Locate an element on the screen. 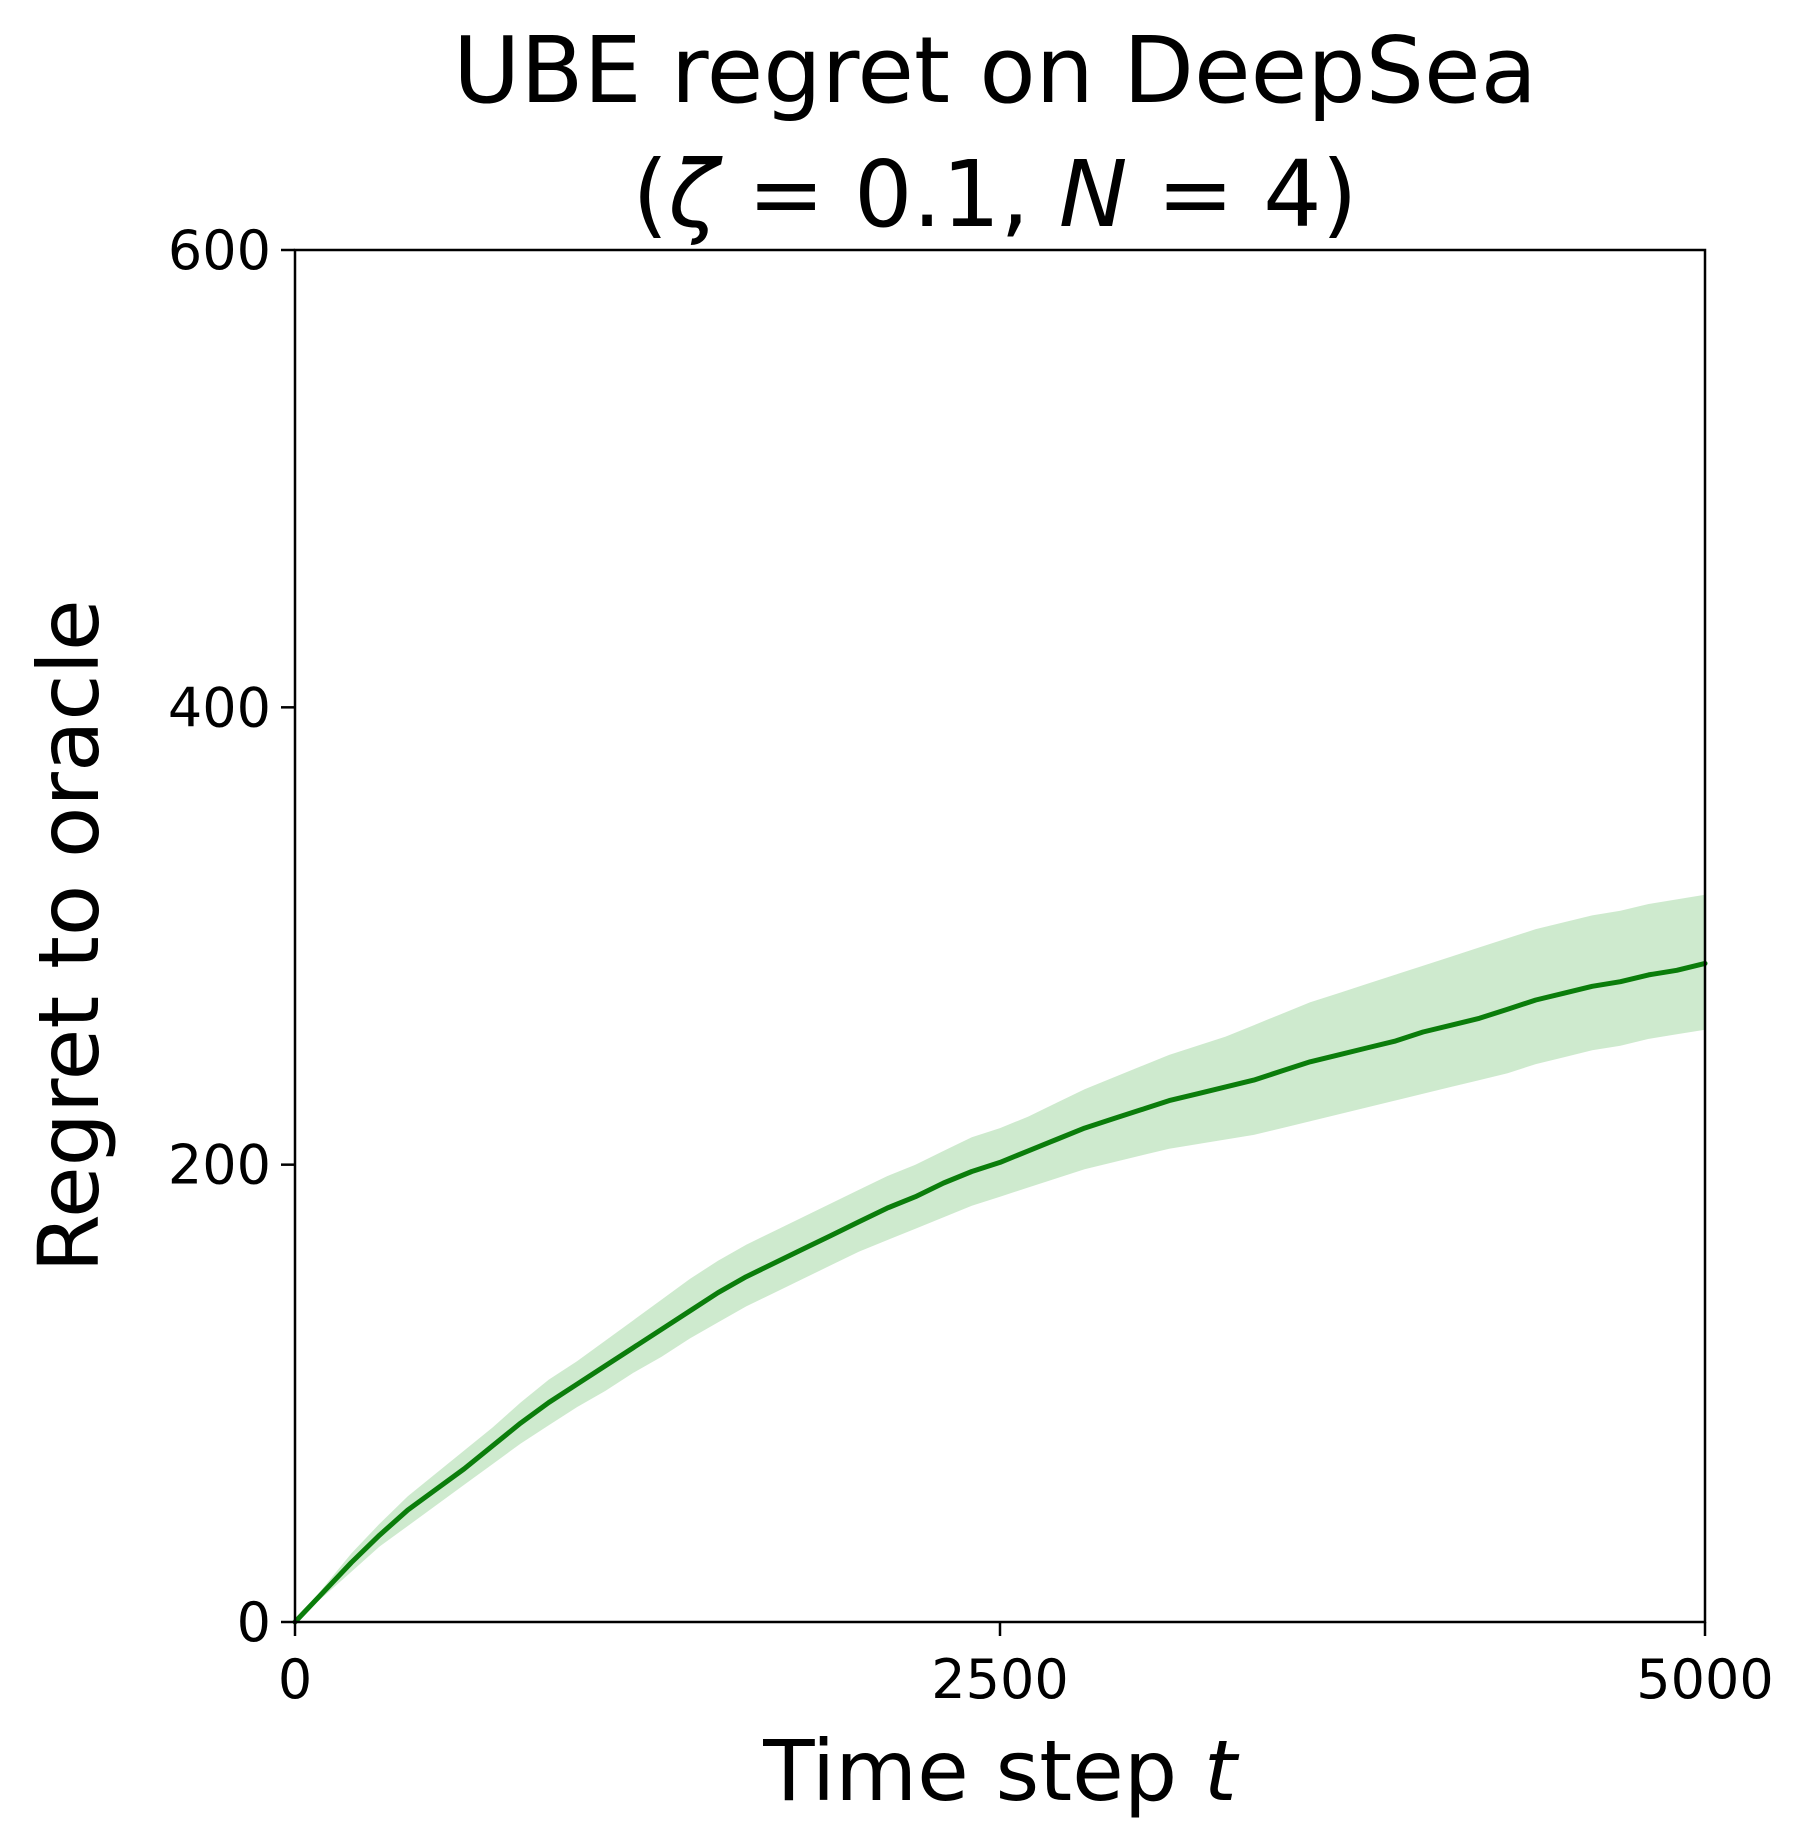 The image size is (1802, 1838). chart-title-line1: UBE regret on DeepSea is located at coordinates (995, 70).